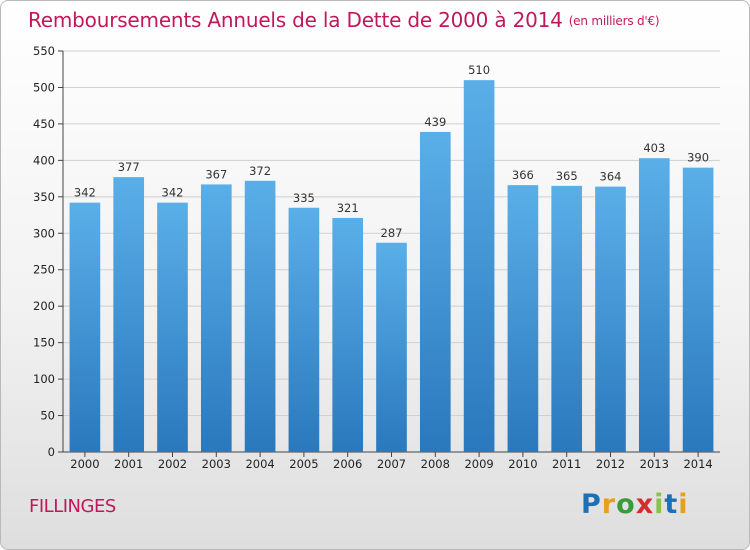 Image resolution: width=750 pixels, height=550 pixels. What do you see at coordinates (128, 464) in the screenshot?
I see `x-tick-label: 2001` at bounding box center [128, 464].